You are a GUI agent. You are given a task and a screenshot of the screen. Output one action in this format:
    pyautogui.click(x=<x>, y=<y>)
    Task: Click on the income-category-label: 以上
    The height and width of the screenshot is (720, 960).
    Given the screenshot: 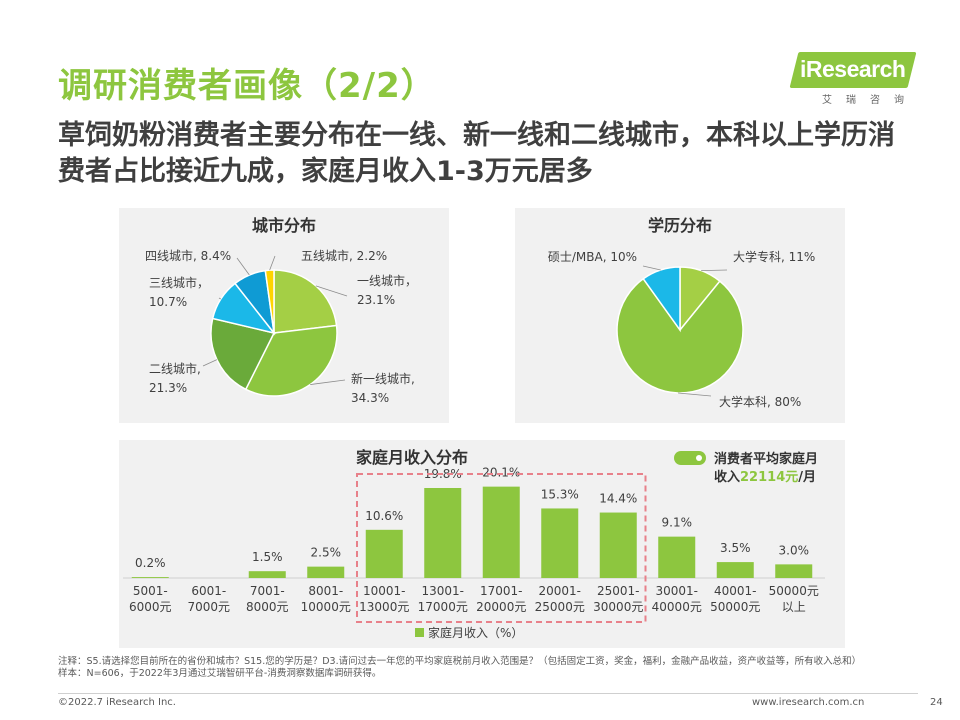 What is the action you would take?
    pyautogui.click(x=794, y=607)
    